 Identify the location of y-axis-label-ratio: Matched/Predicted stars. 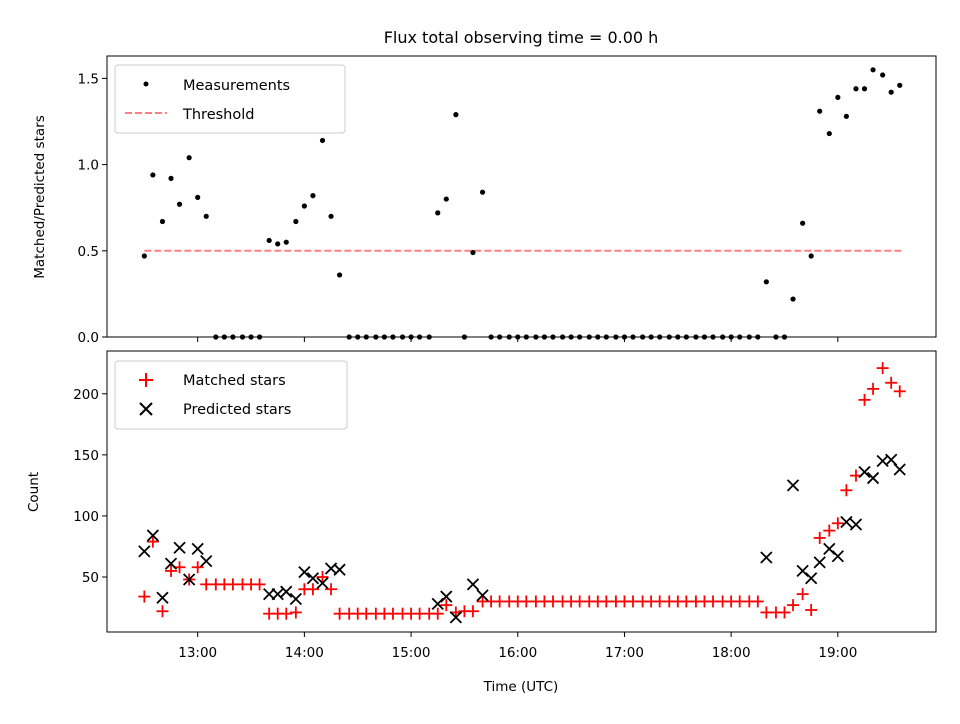
(40, 196).